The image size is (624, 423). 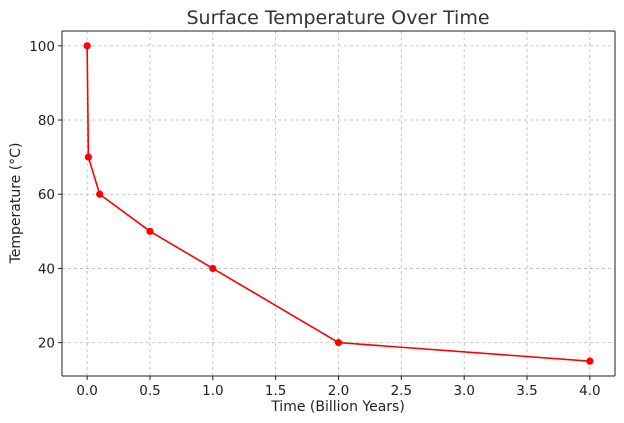 I want to click on x-tick-label: 2.5, so click(x=401, y=391).